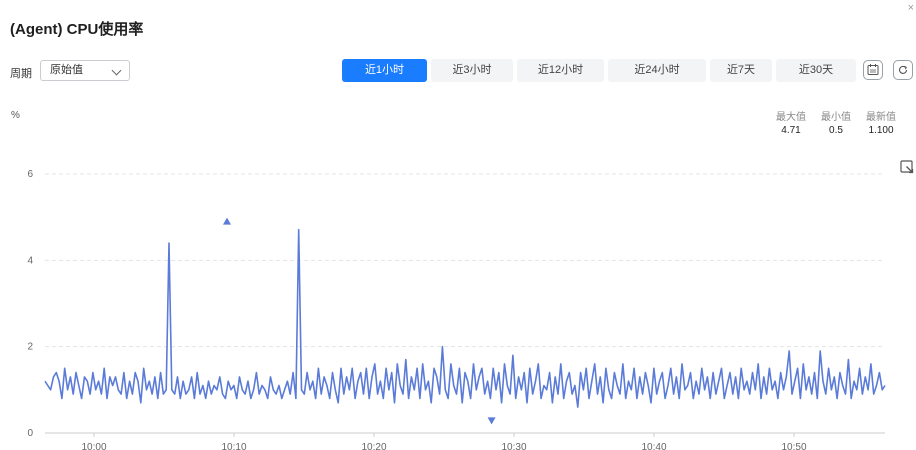 The width and height of the screenshot is (916, 450). What do you see at coordinates (227, 221) in the screenshot?
I see `max-marker` at bounding box center [227, 221].